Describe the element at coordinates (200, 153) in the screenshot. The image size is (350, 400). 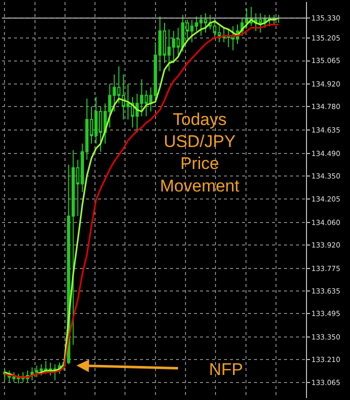
I see `annotation: Todays USD/JPY Price Movement` at that location.